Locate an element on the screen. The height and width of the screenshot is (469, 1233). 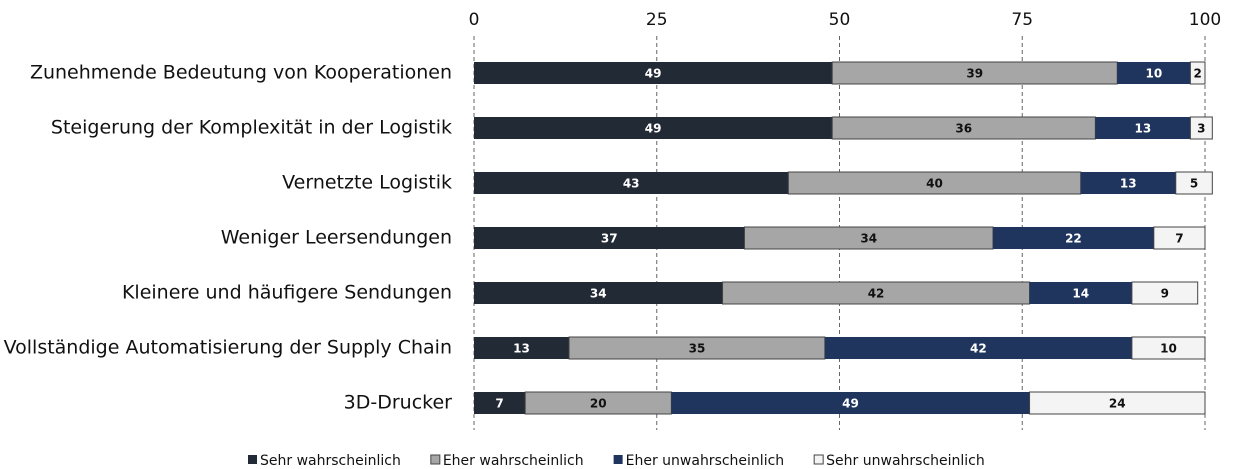
value-label: 24 is located at coordinates (1117, 404).